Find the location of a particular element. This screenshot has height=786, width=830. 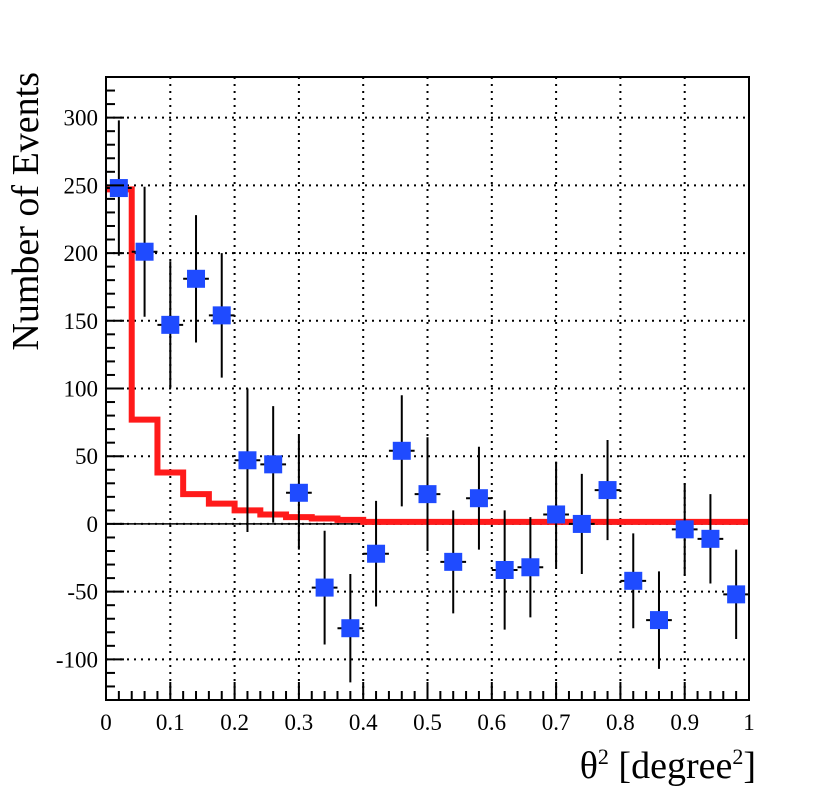

y-tick-label: -50 is located at coordinates (82, 592).